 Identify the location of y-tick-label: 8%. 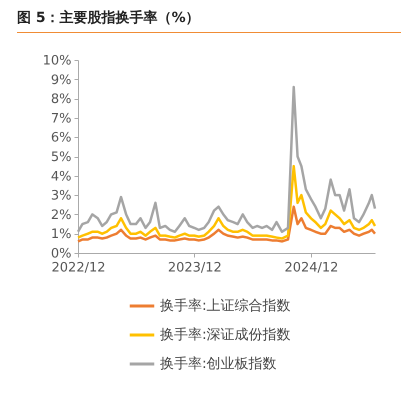
(61, 100).